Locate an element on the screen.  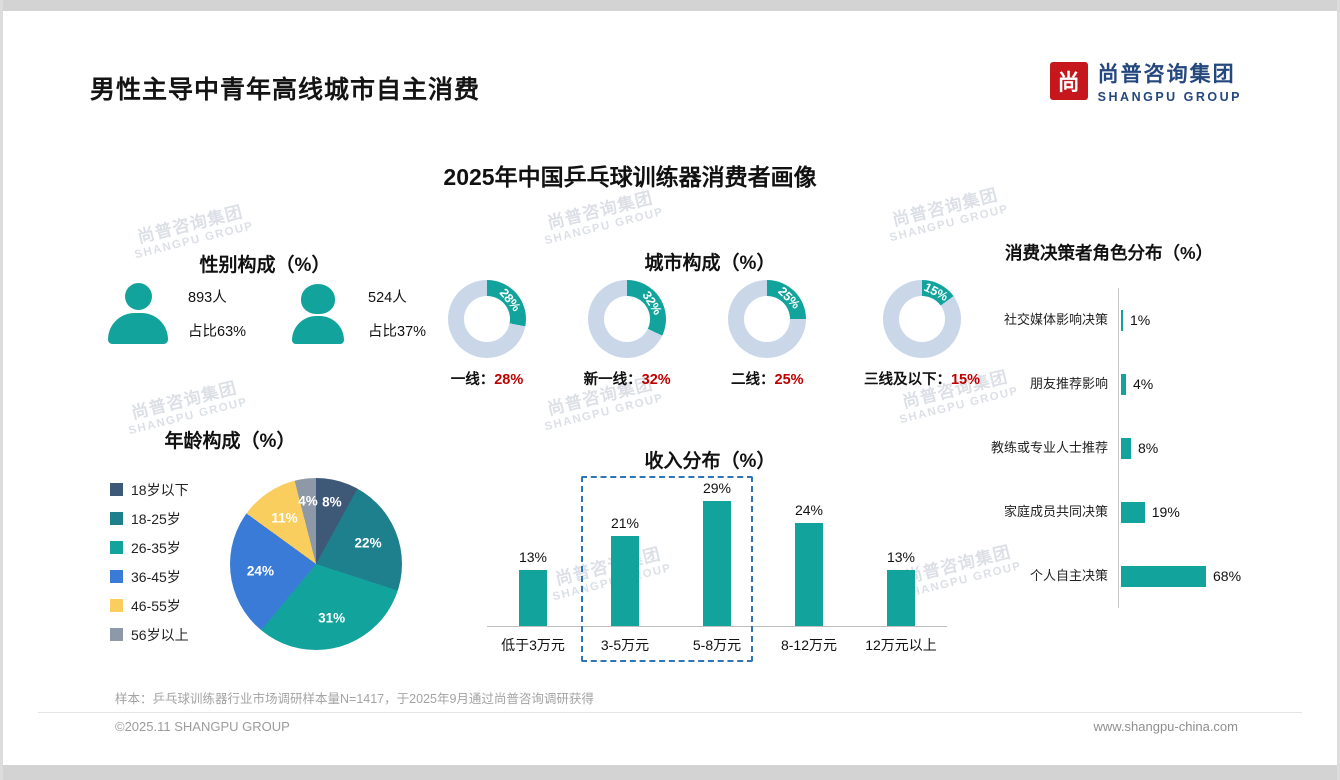
slide-frame-left is located at coordinates (1, 390).